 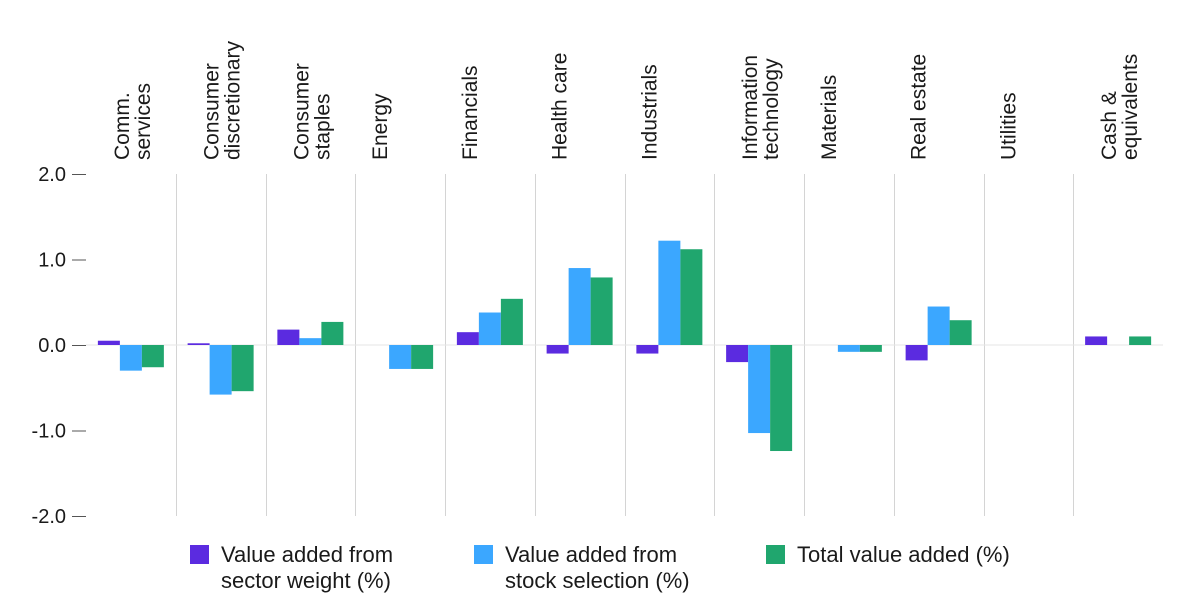 I want to click on y-tick-label: 0.0, so click(x=52, y=346).